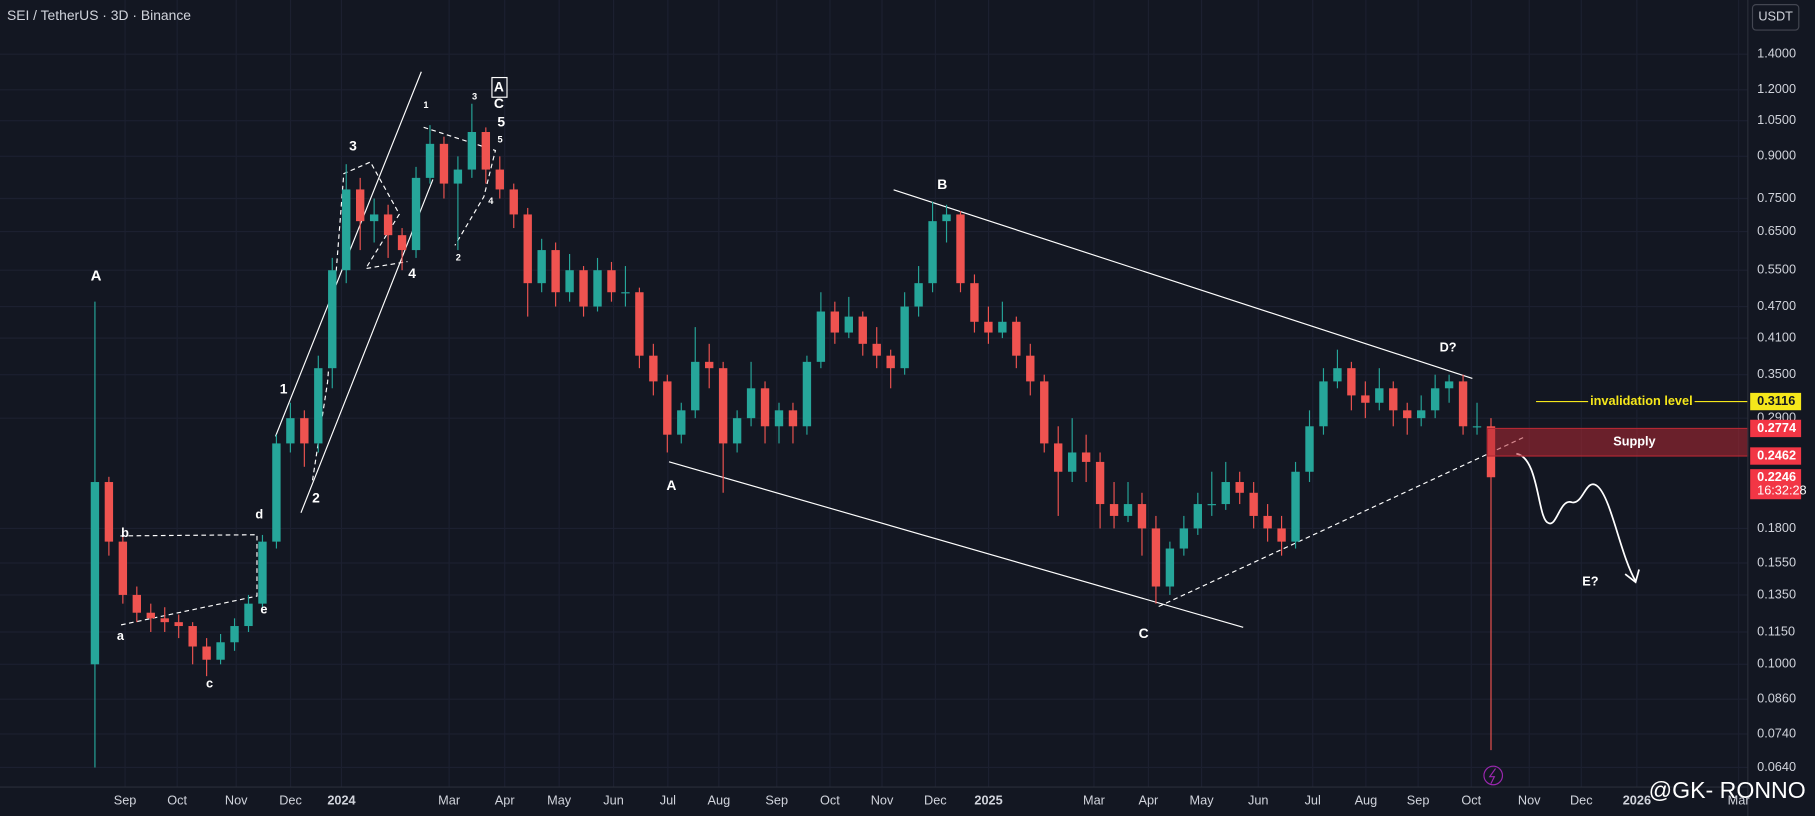  I want to click on y-tick-label: 0.0640, so click(1776, 766).